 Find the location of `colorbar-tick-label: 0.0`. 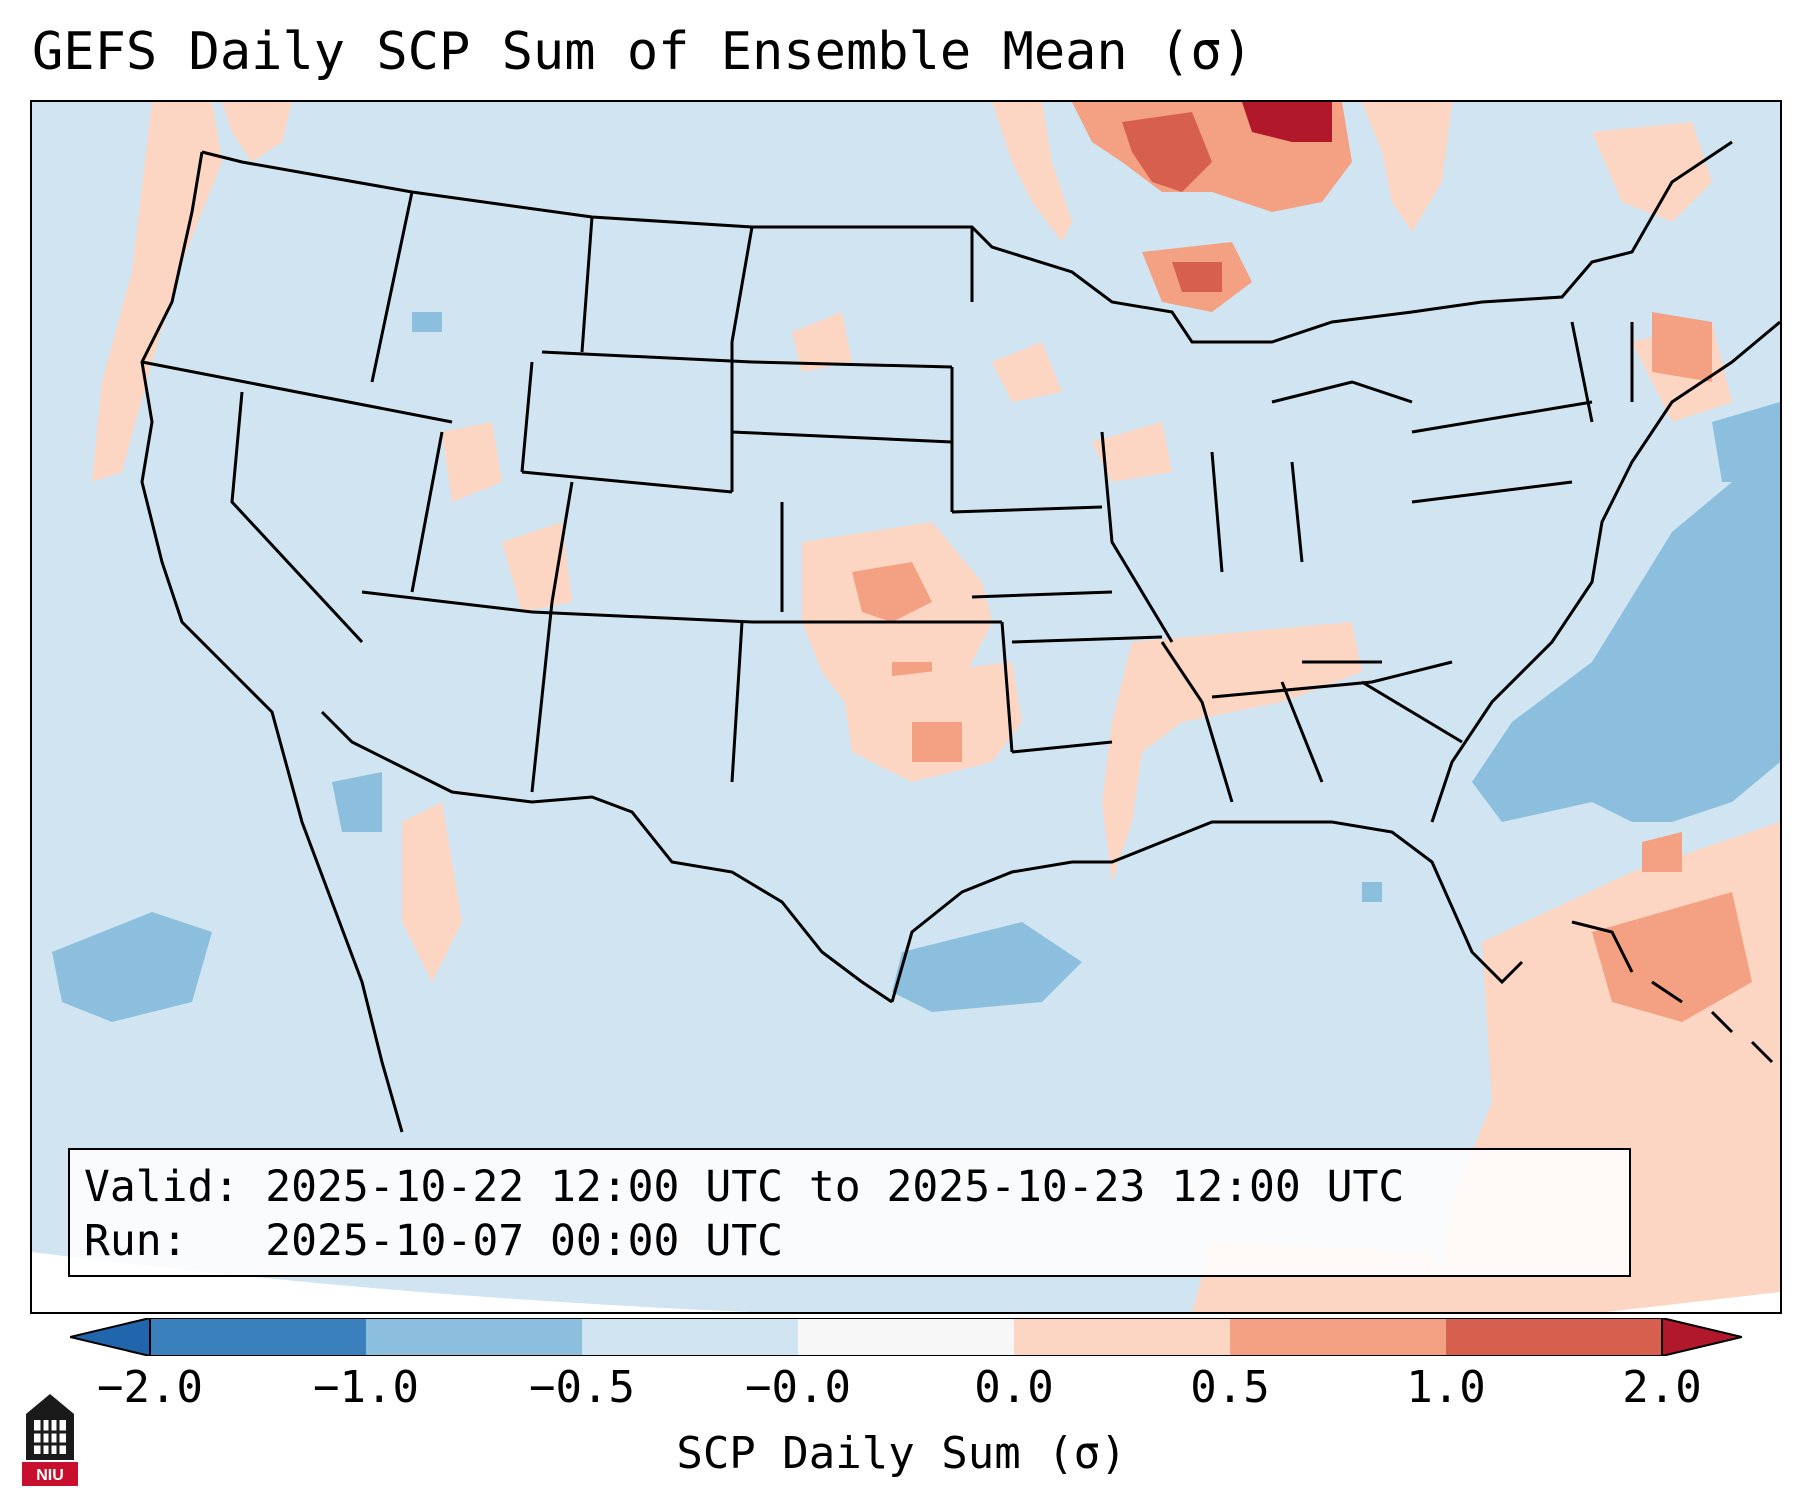

colorbar-tick-label: 0.0 is located at coordinates (1014, 1387).